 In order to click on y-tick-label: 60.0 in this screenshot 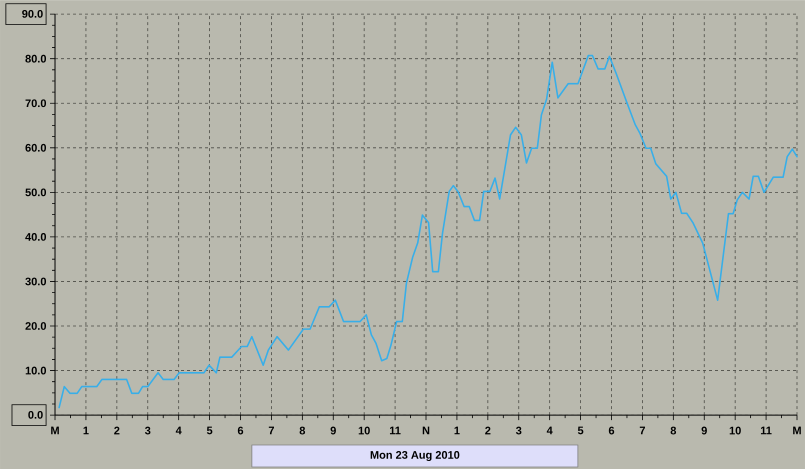, I will do `click(35, 148)`.